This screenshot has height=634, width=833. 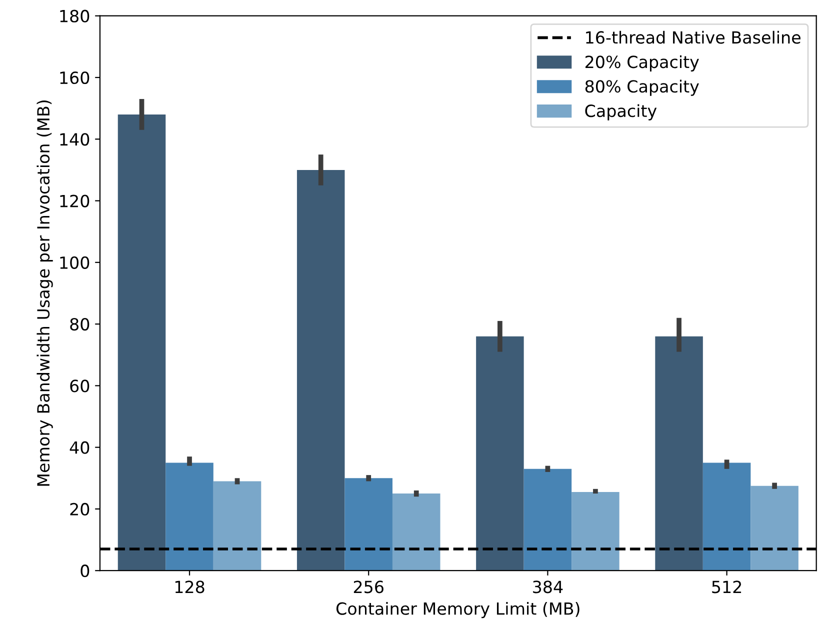 What do you see at coordinates (75, 77) in the screenshot?
I see `y-tick-label: 160` at bounding box center [75, 77].